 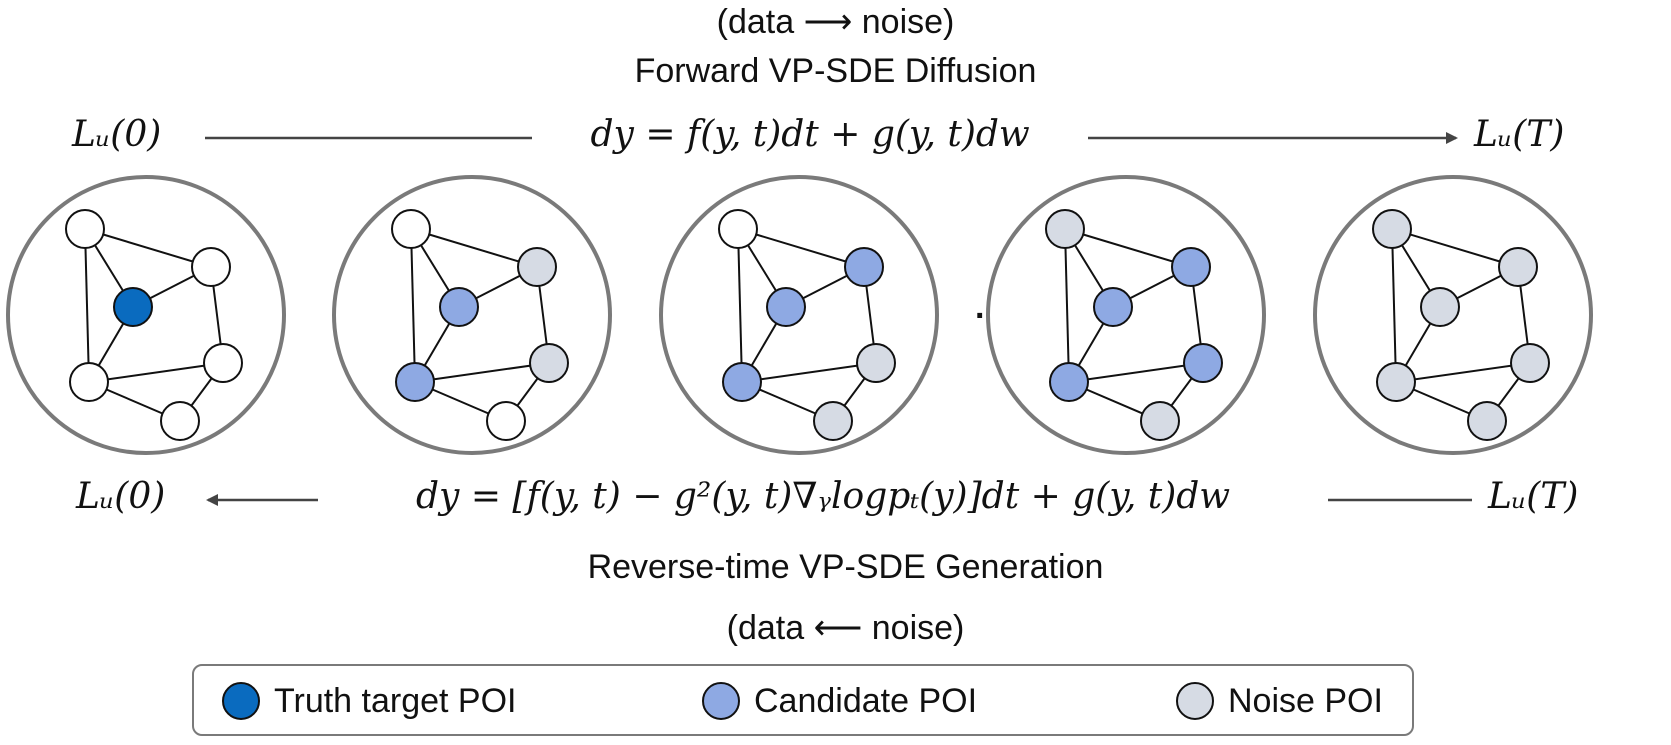 I want to click on graph-5-node-2-noise, so click(x=1518, y=267).